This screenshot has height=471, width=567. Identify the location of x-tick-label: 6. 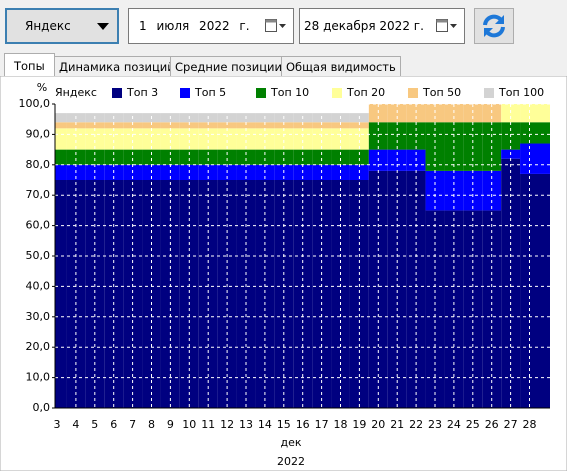
(113, 424).